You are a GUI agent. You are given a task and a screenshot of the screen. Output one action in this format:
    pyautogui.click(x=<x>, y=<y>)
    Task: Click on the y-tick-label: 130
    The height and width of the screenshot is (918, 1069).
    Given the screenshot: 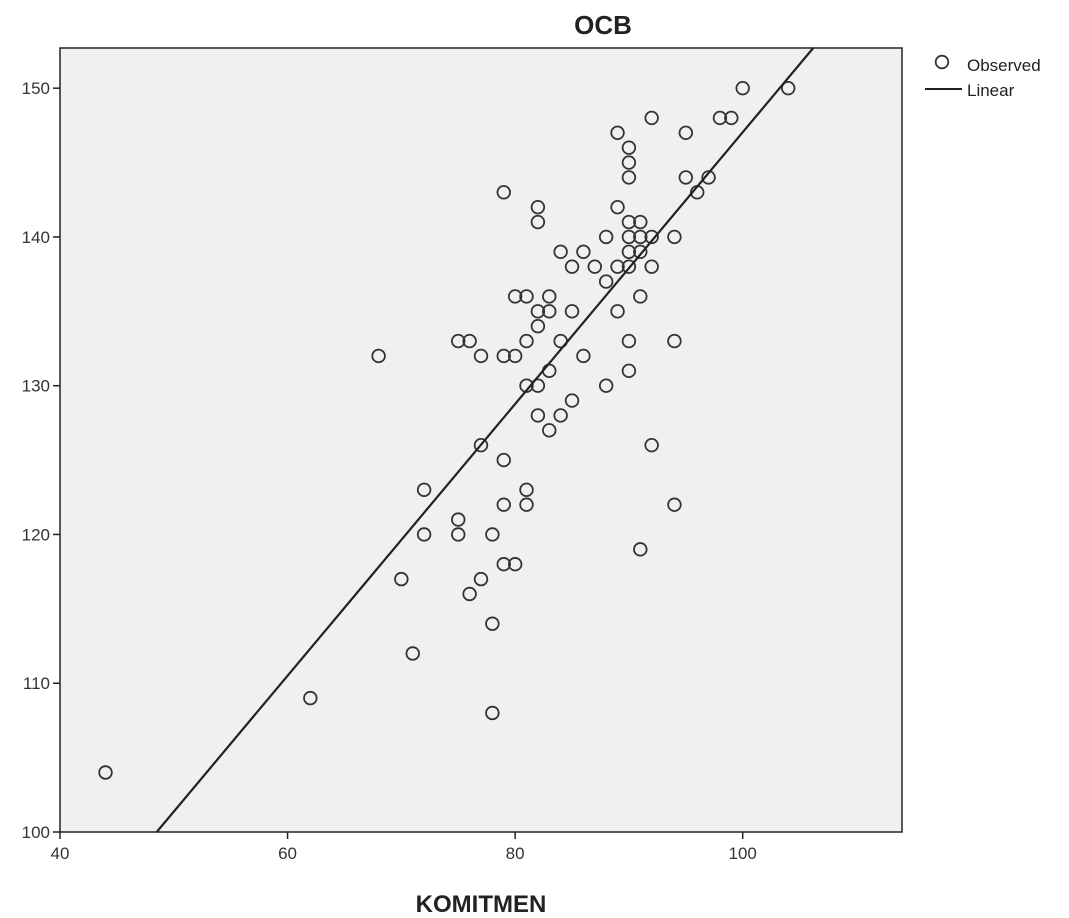 What is the action you would take?
    pyautogui.click(x=36, y=386)
    